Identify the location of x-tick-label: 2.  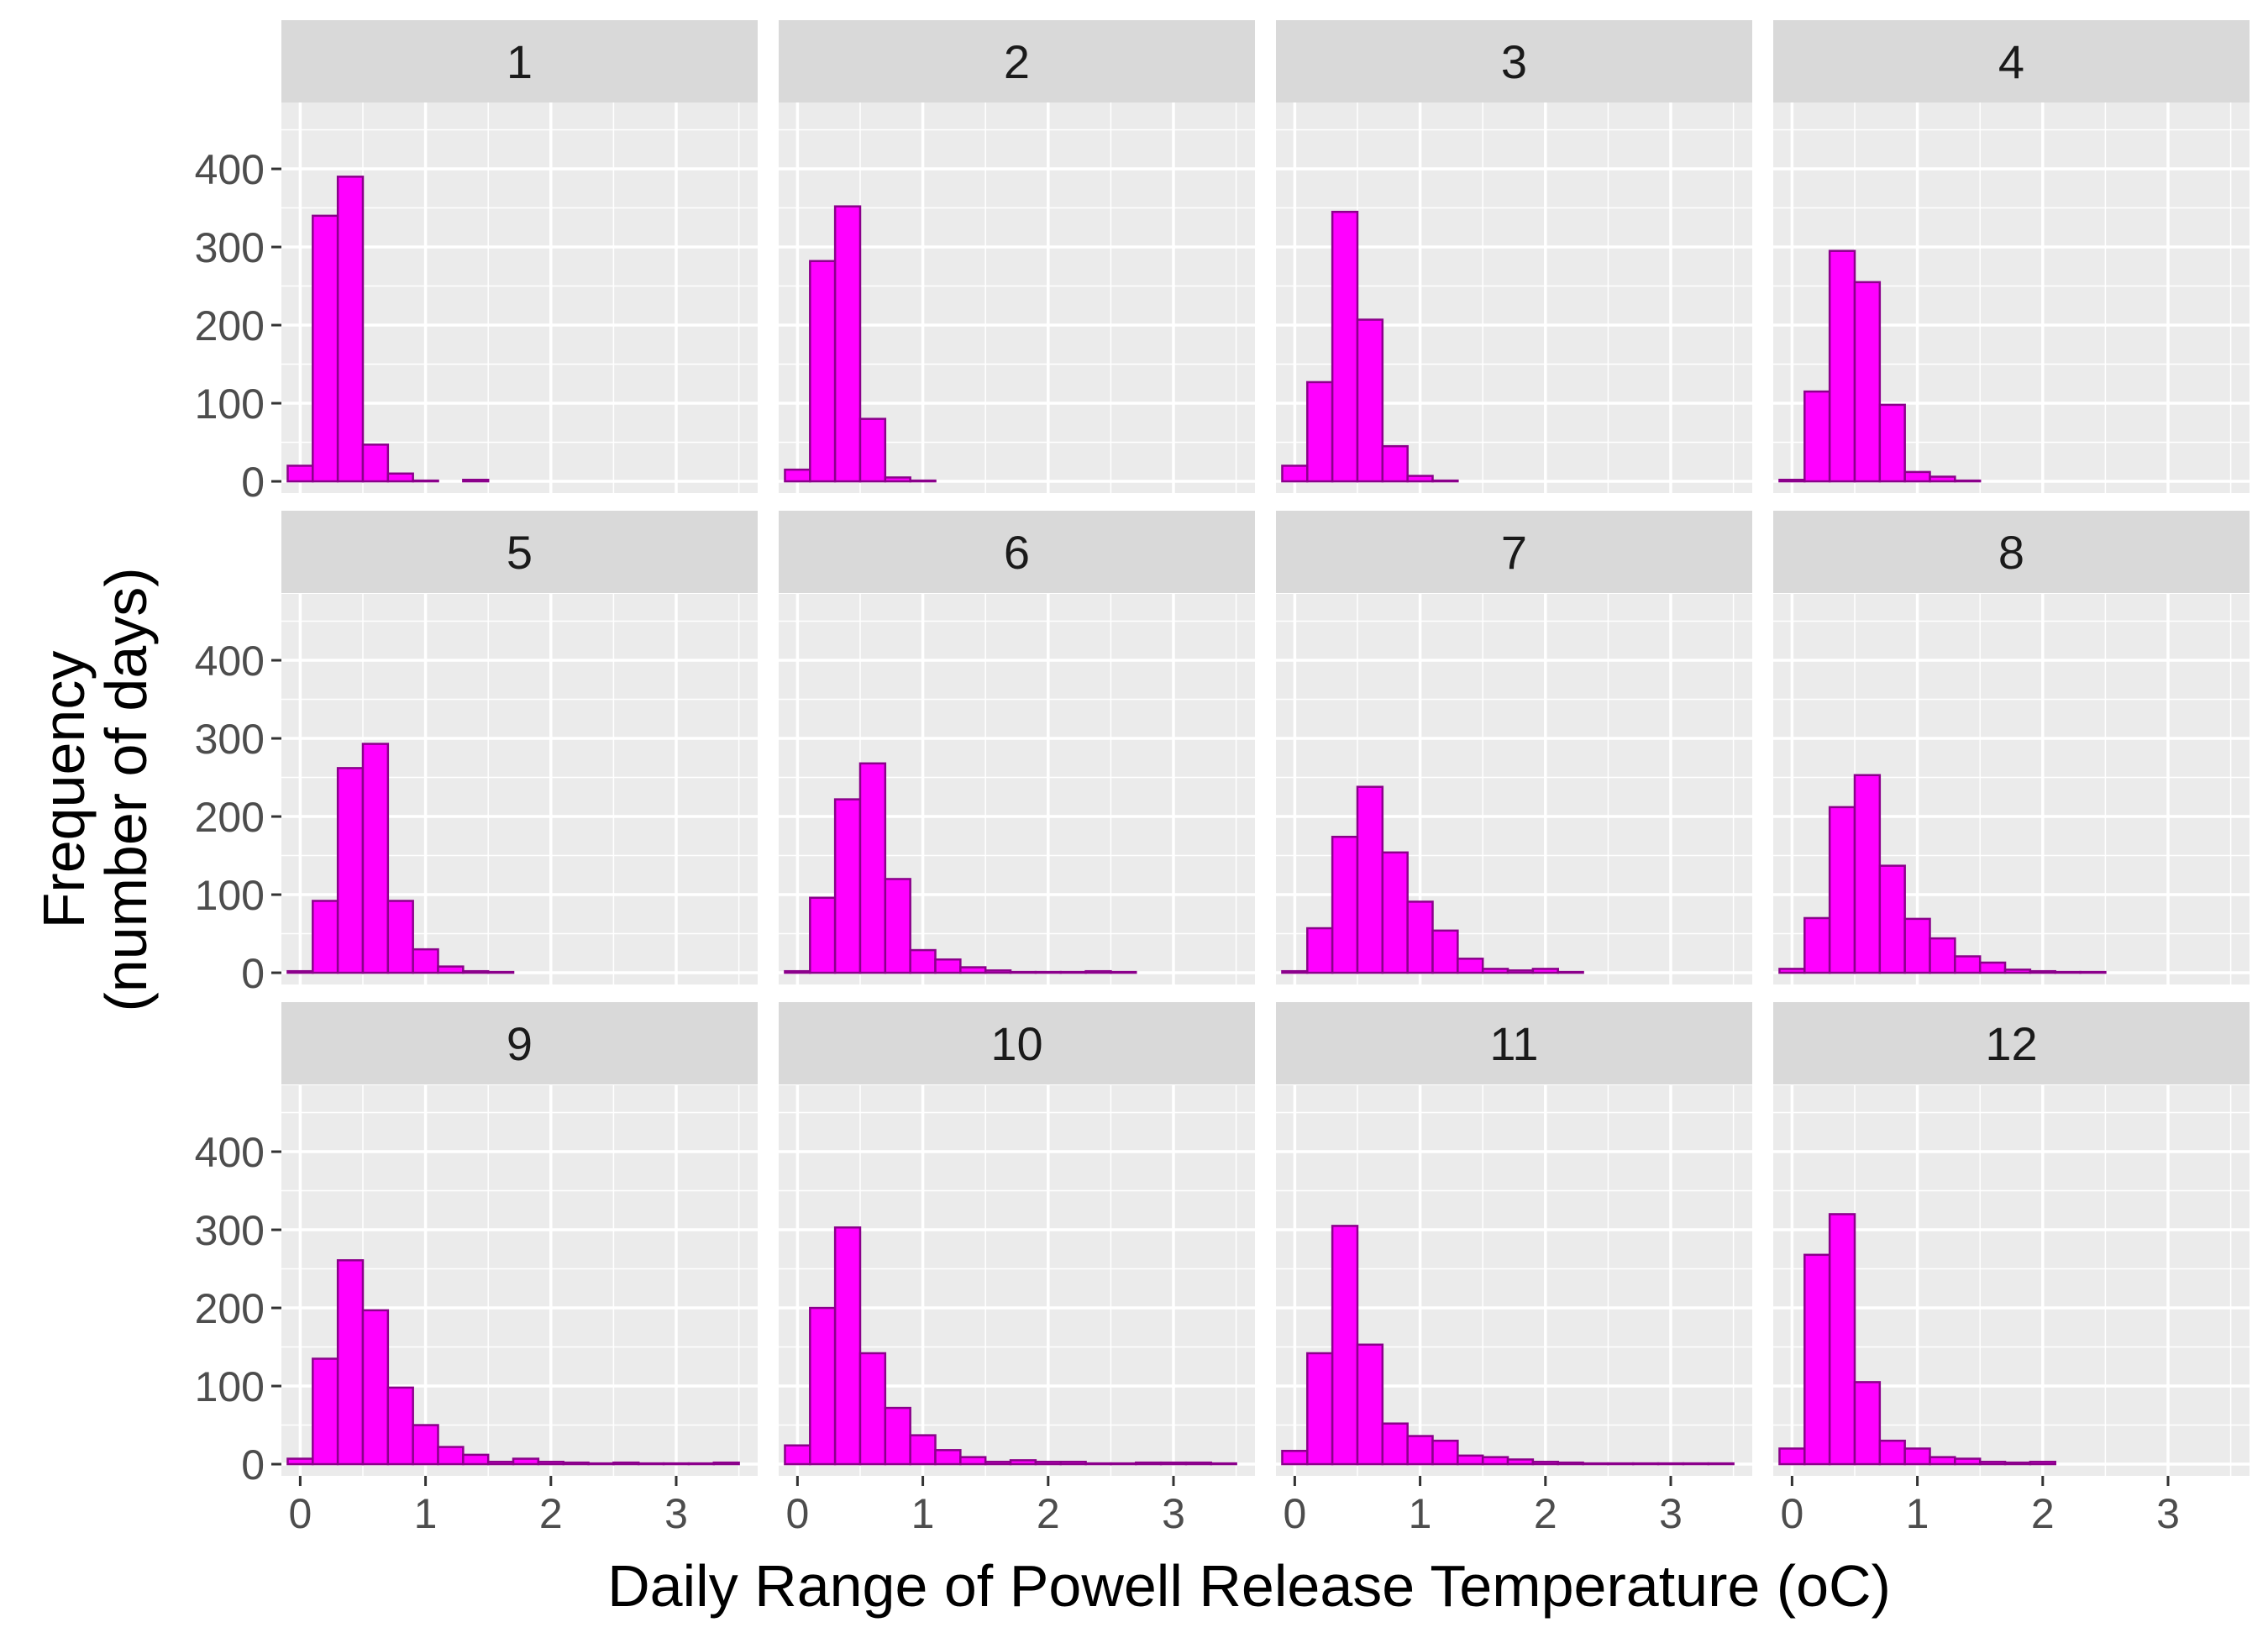
(1545, 1513).